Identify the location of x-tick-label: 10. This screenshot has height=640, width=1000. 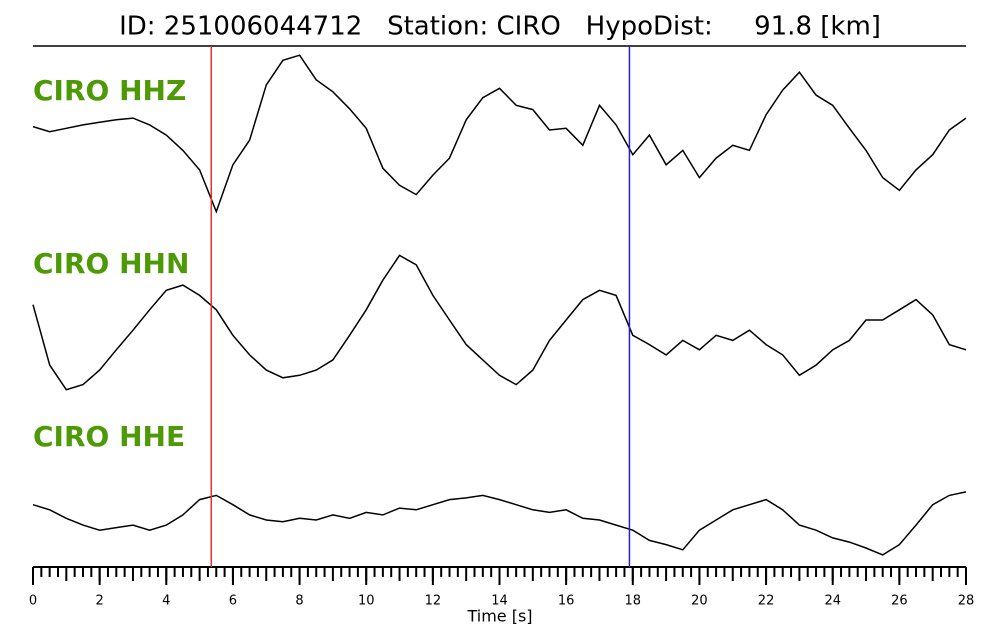
(366, 601).